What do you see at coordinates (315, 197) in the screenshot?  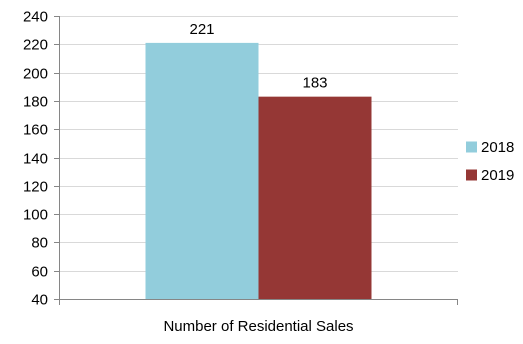 I see `bar-2019` at bounding box center [315, 197].